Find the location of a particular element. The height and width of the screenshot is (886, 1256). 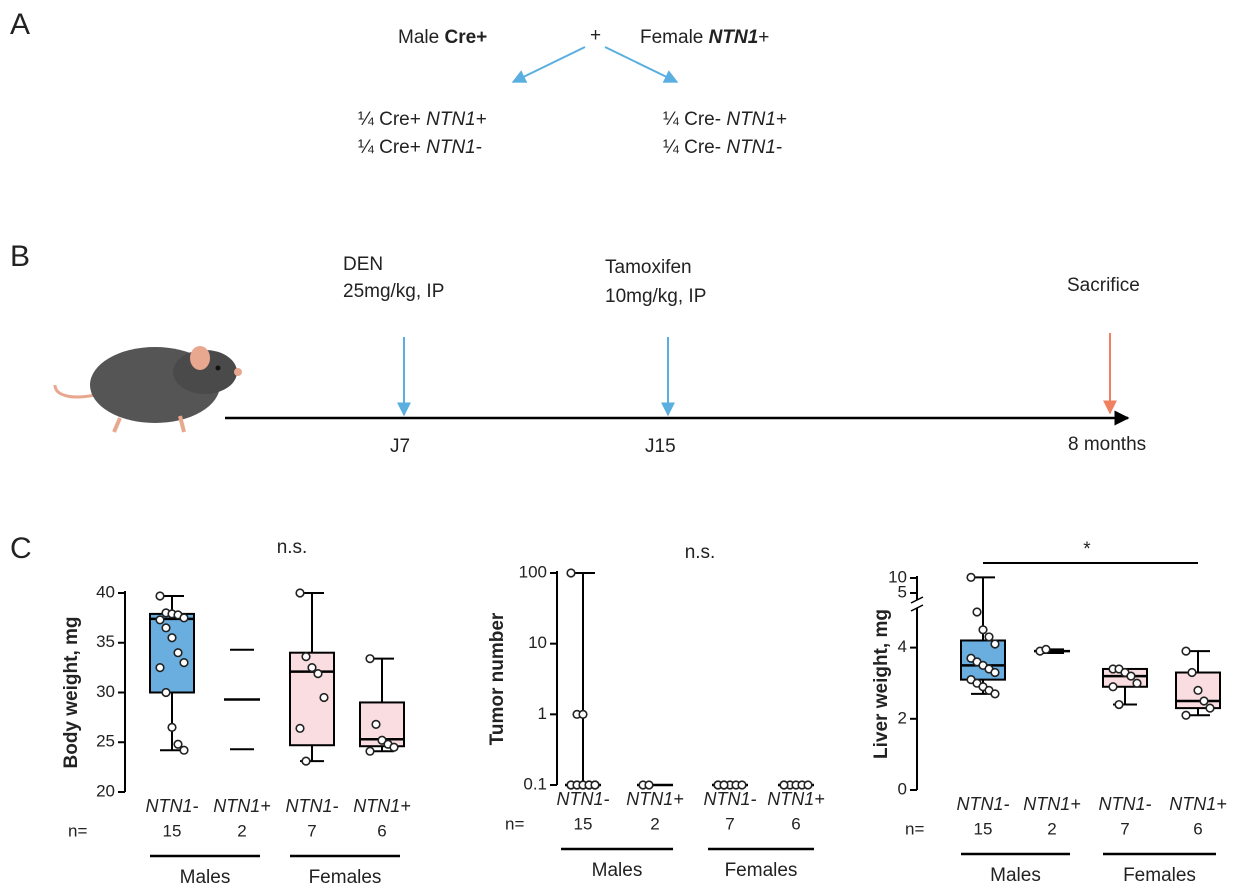

cross-plus: + is located at coordinates (595, 35).